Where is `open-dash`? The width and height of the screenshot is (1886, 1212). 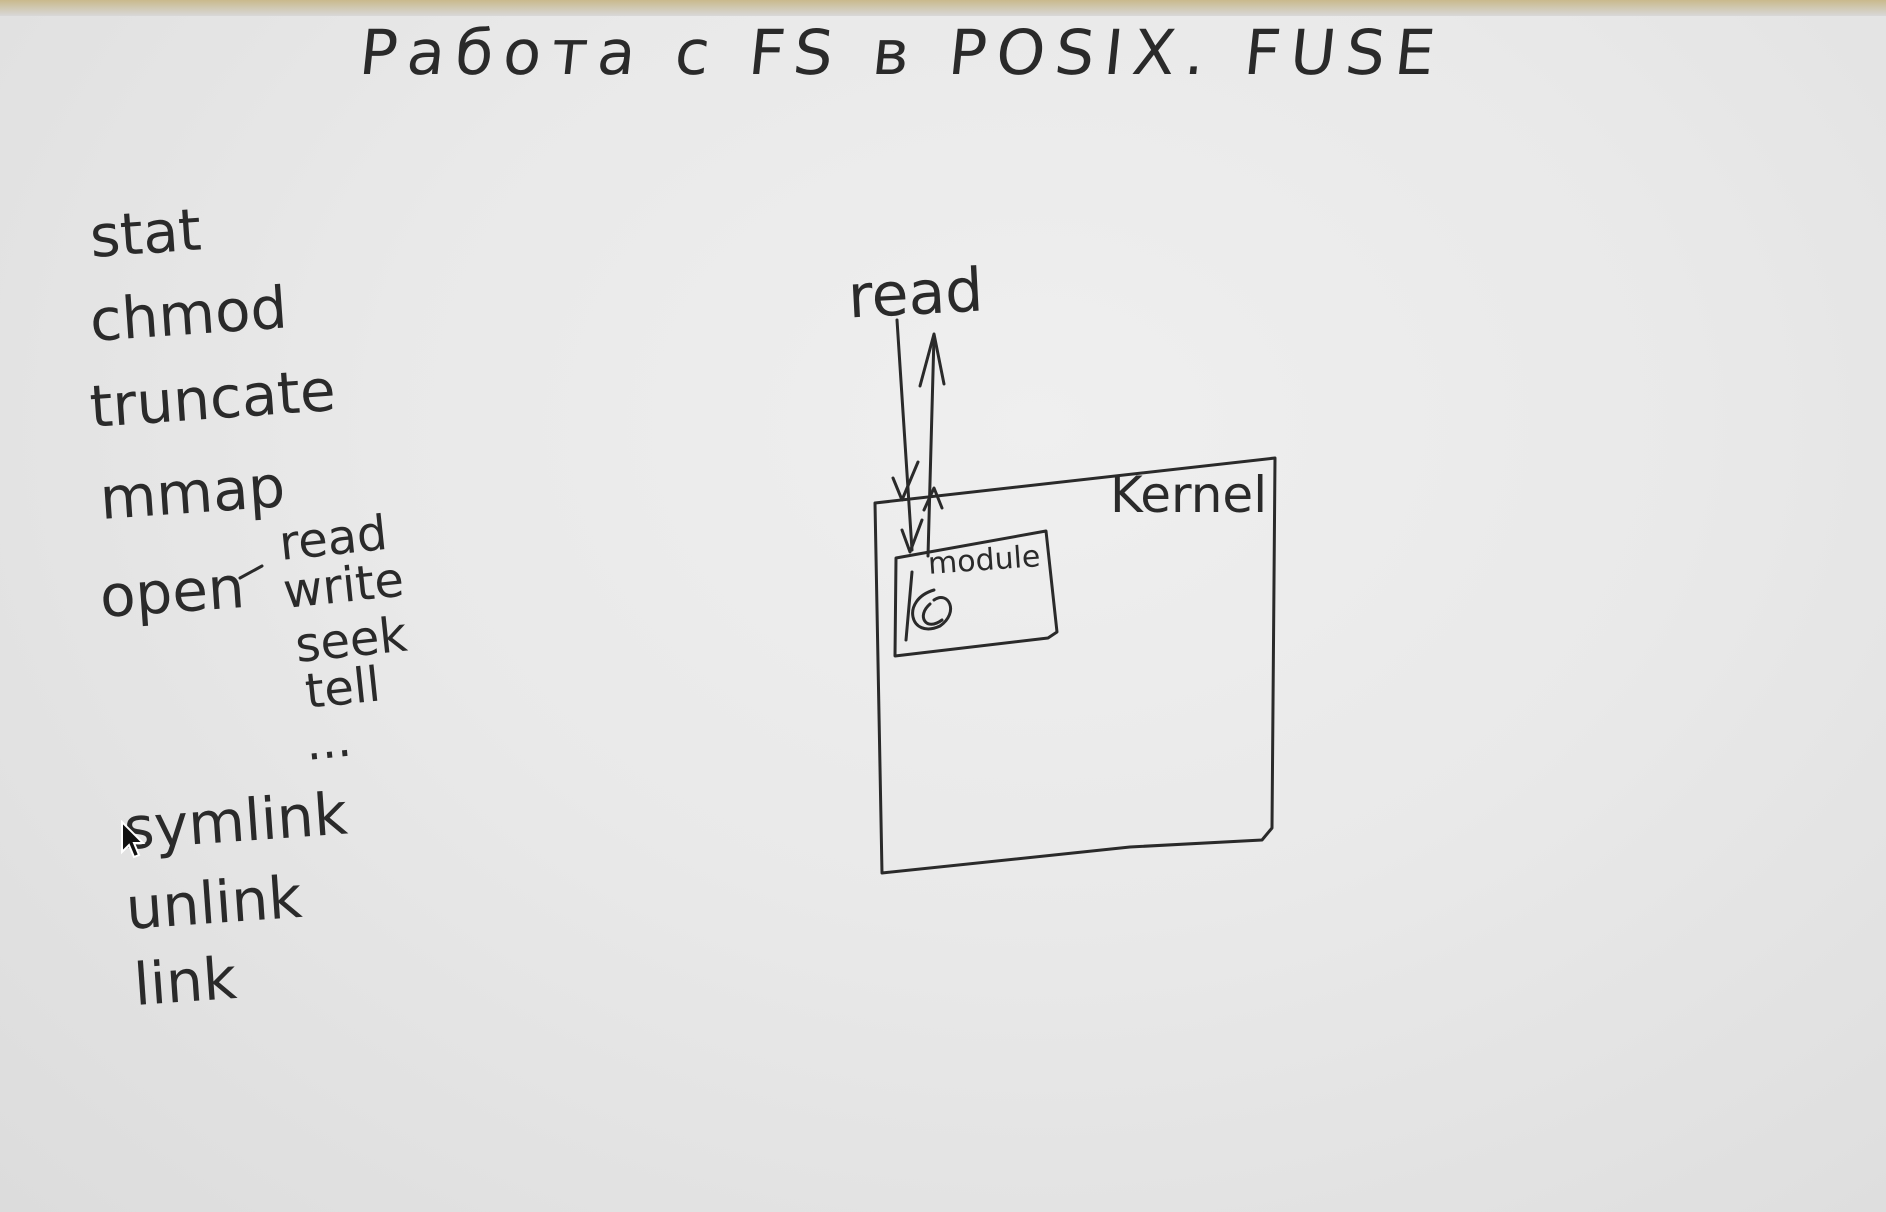
open-dash is located at coordinates (251, 572).